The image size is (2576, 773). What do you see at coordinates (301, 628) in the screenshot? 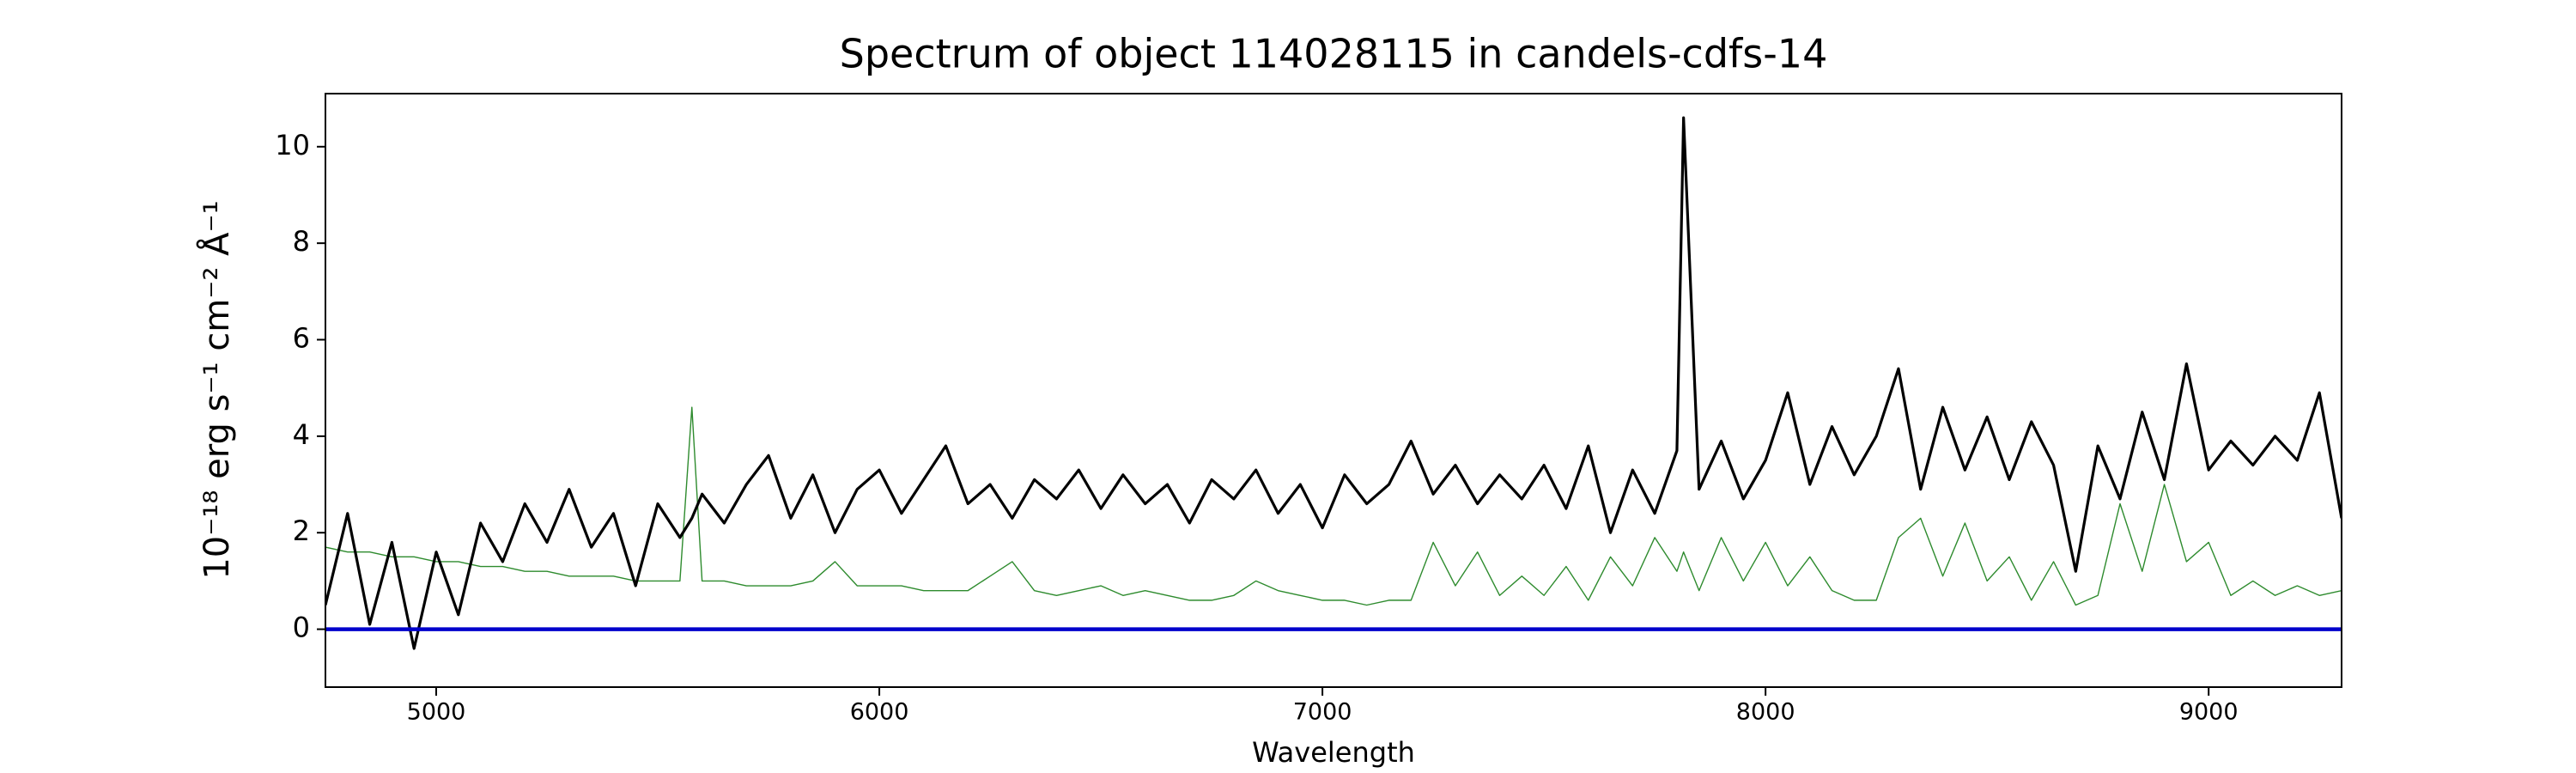
I see `y-tick-label: 0` at bounding box center [301, 628].